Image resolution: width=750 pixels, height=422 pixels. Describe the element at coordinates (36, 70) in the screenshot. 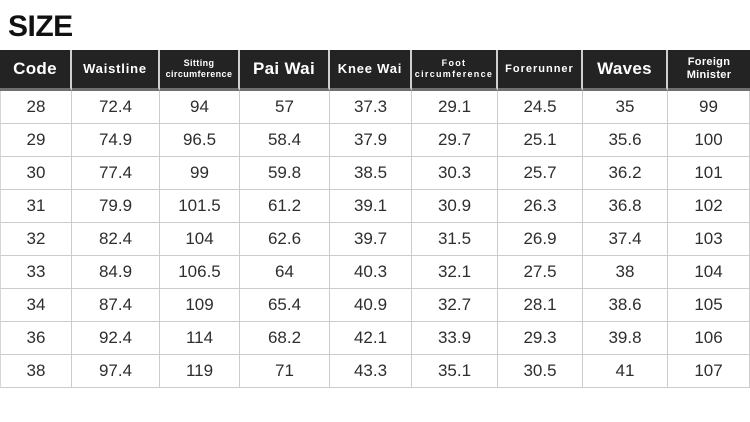

I see `column-header-code: Code` at that location.